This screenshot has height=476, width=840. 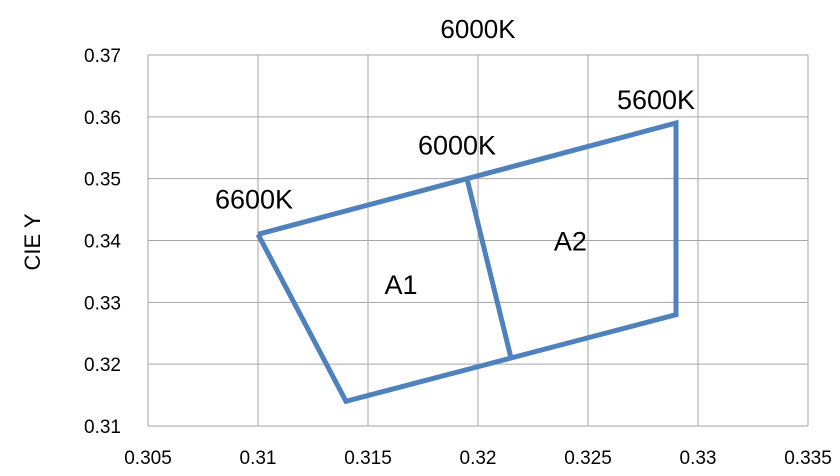 I want to click on y-tick-label: 0.37, so click(x=102, y=56).